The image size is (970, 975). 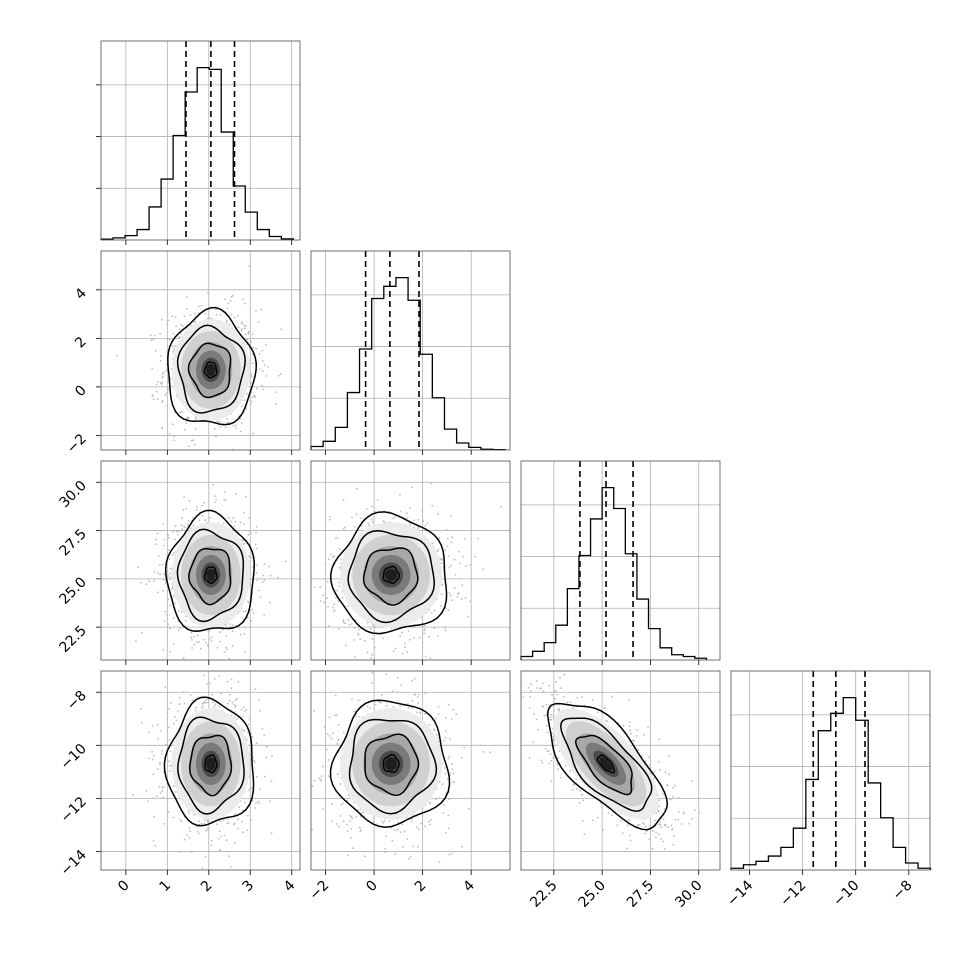 I want to click on x-tick-label: 4, so click(x=469, y=886).